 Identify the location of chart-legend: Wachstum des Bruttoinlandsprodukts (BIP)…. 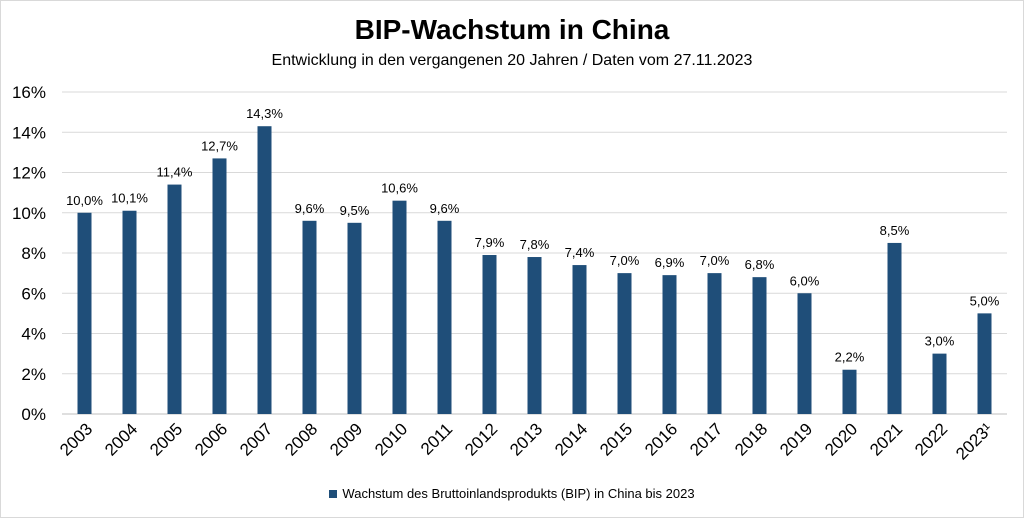
(512, 493).